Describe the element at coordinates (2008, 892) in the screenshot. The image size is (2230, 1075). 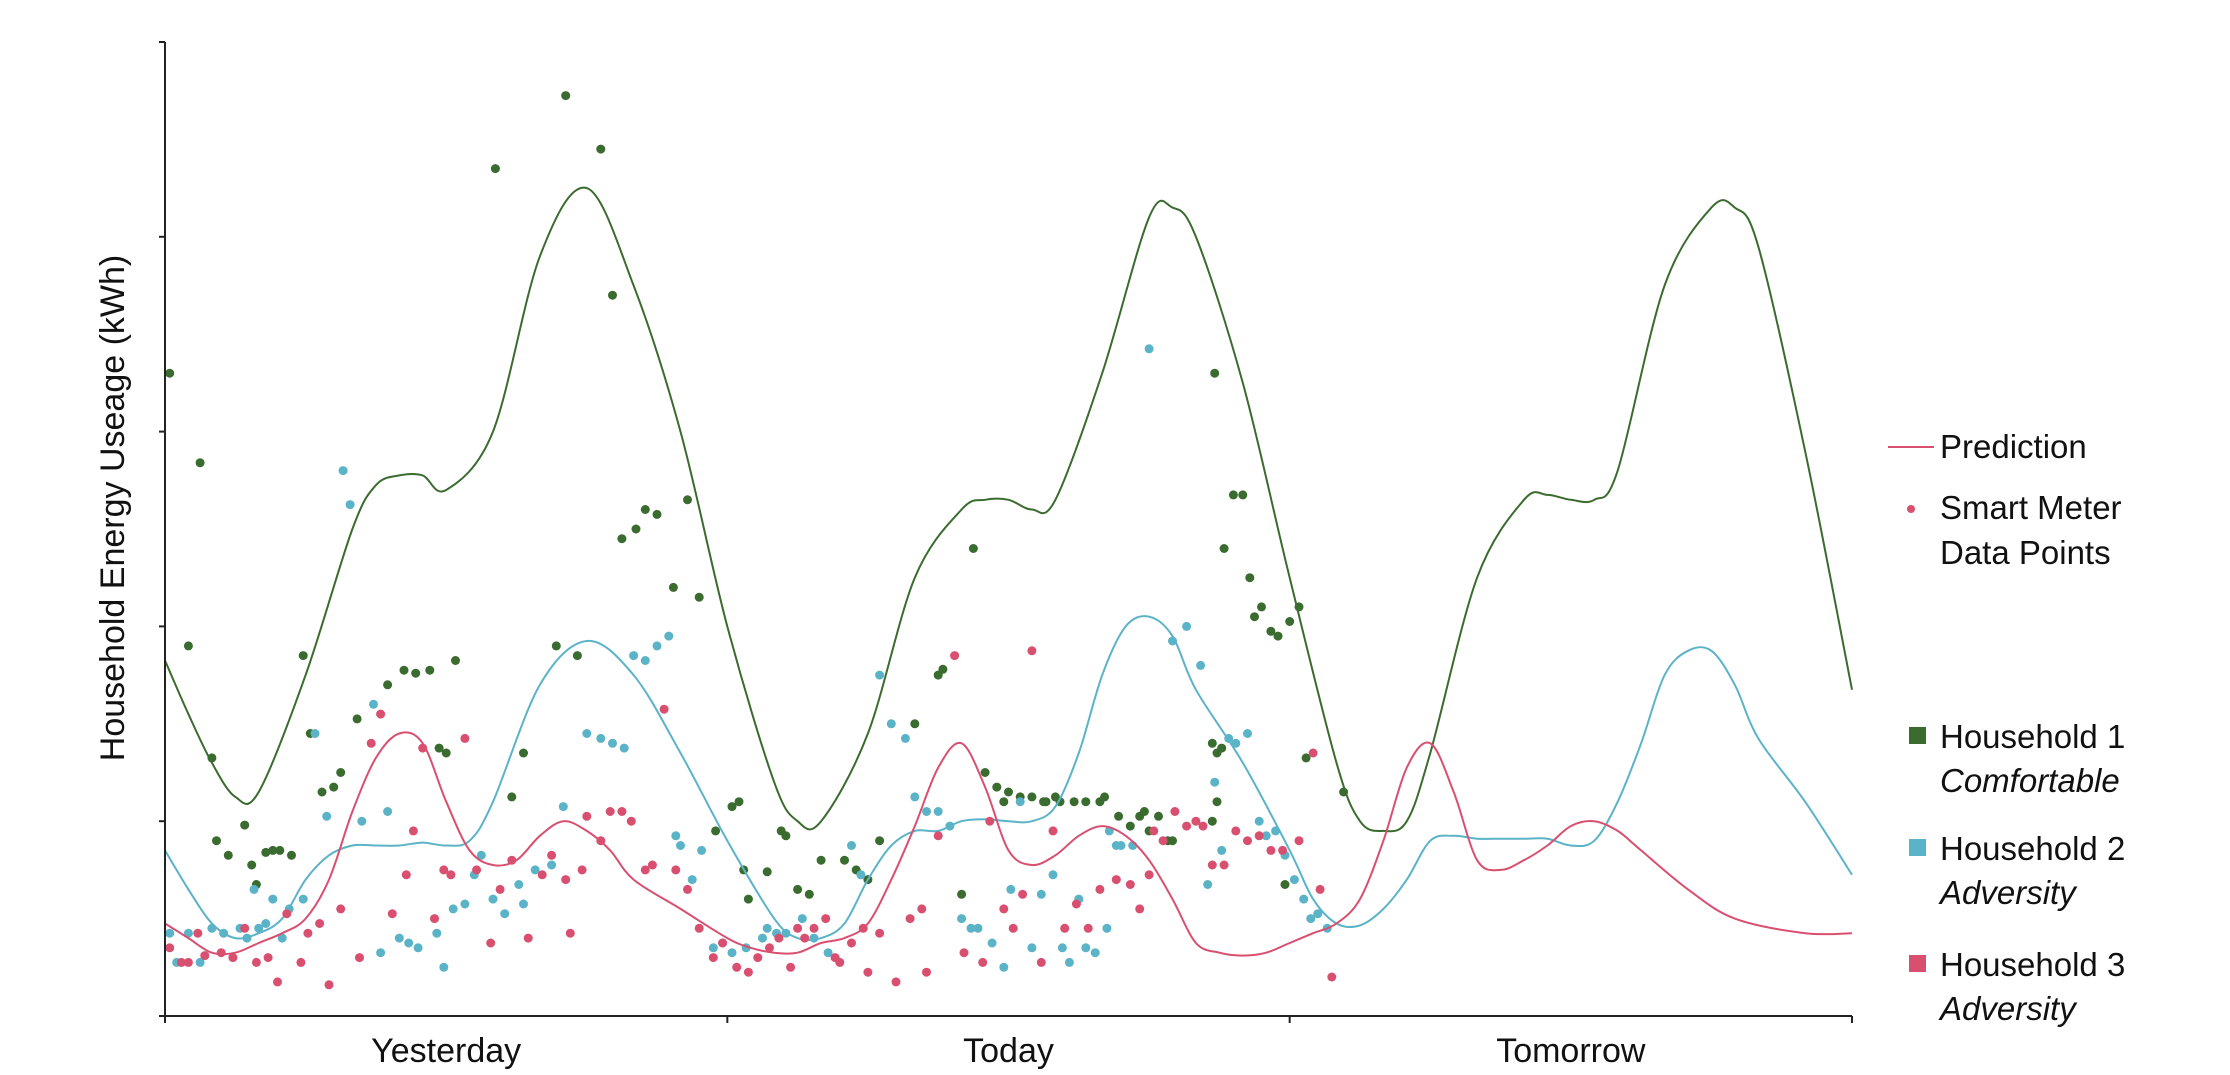
I see `legend-household-2-sub: Adversity` at that location.